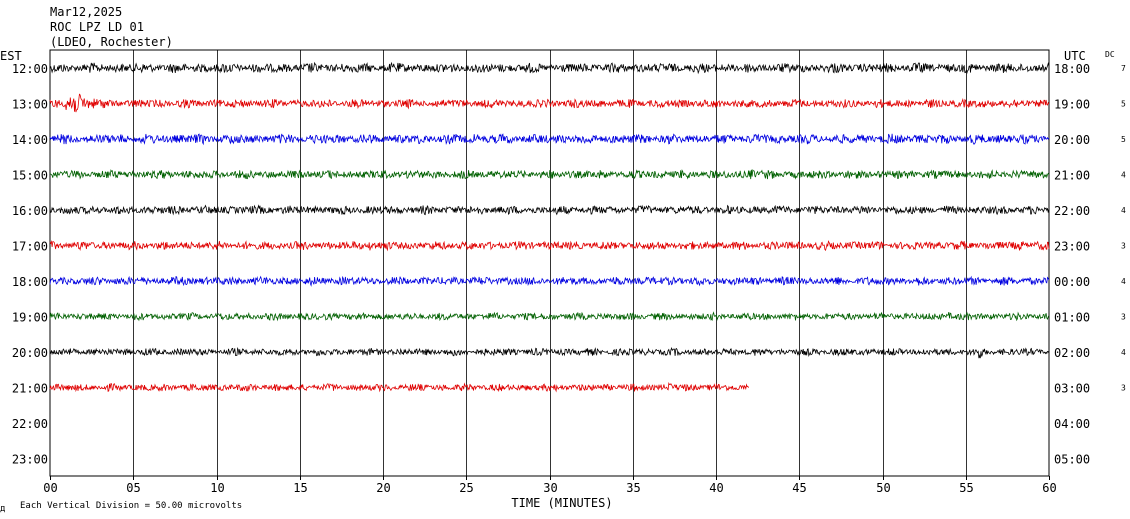 The width and height of the screenshot is (1130, 519). What do you see at coordinates (966, 488) in the screenshot?
I see `x-tick-label: 55` at bounding box center [966, 488].